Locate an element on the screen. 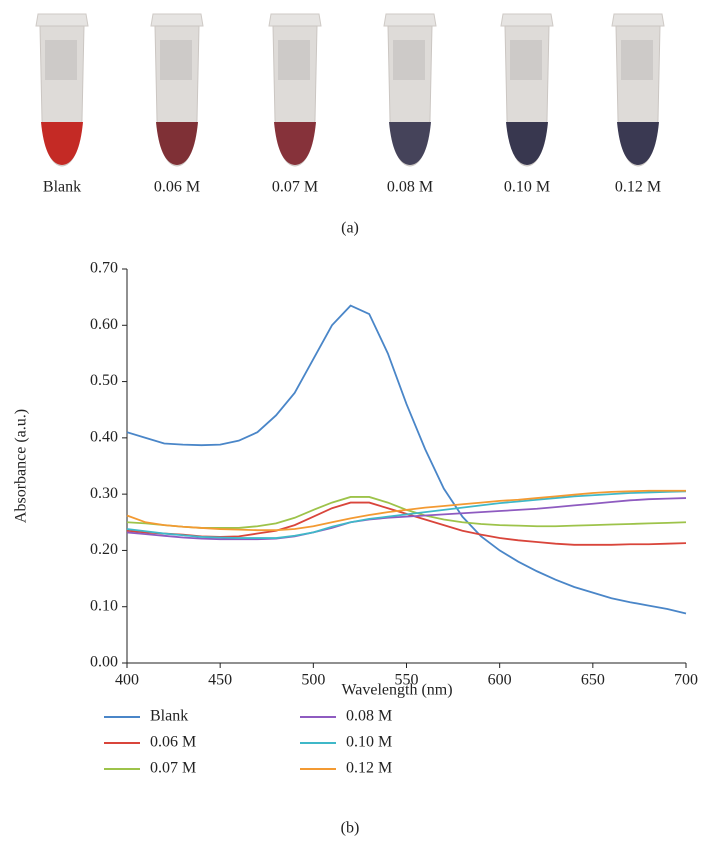  x-tick-label: 600 is located at coordinates (500, 680).